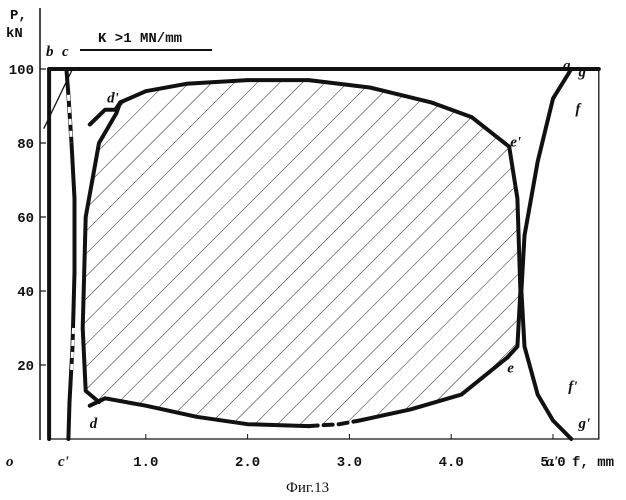  I want to click on stiffness-annotation: K >1 MN/mm, so click(140, 39).